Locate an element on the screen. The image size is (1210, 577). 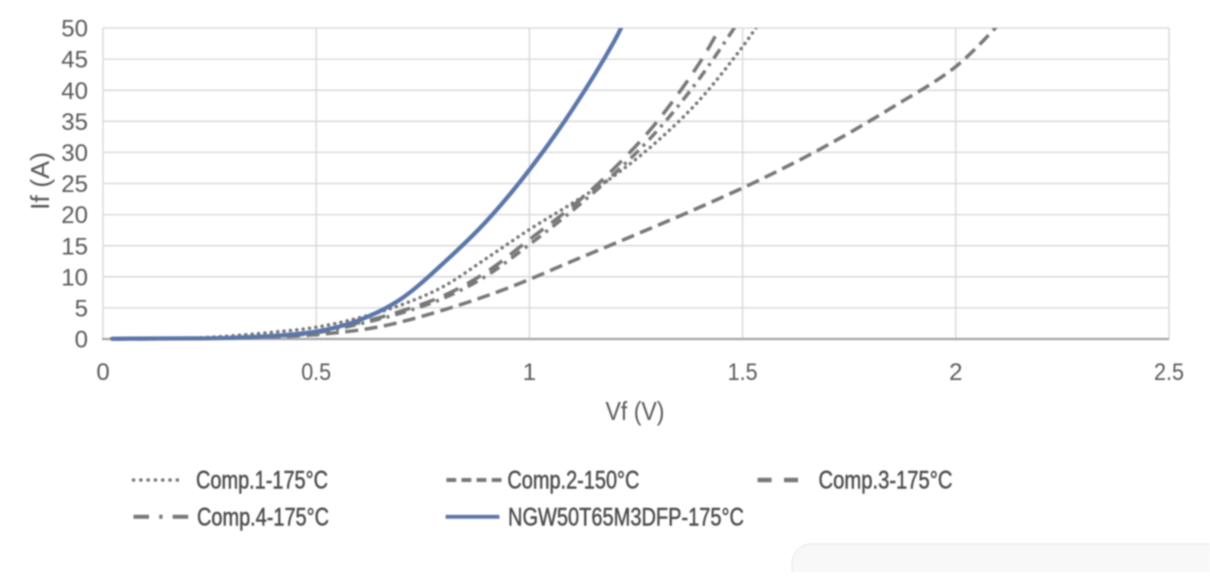
svg-text: 2 is located at coordinates (955, 372).